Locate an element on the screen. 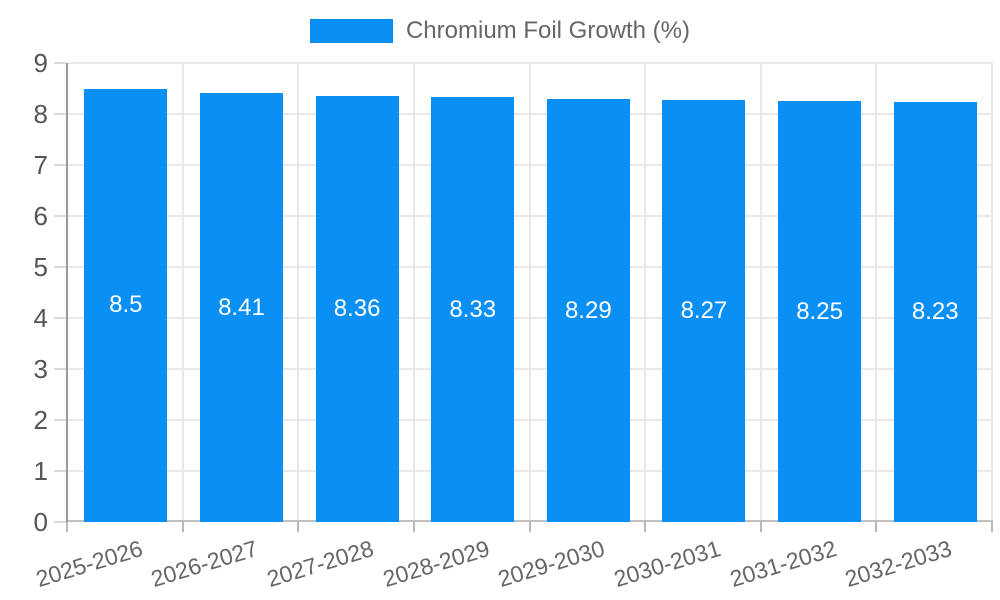 The width and height of the screenshot is (1000, 600). bar-2027-2028: 8.36 is located at coordinates (357, 308).